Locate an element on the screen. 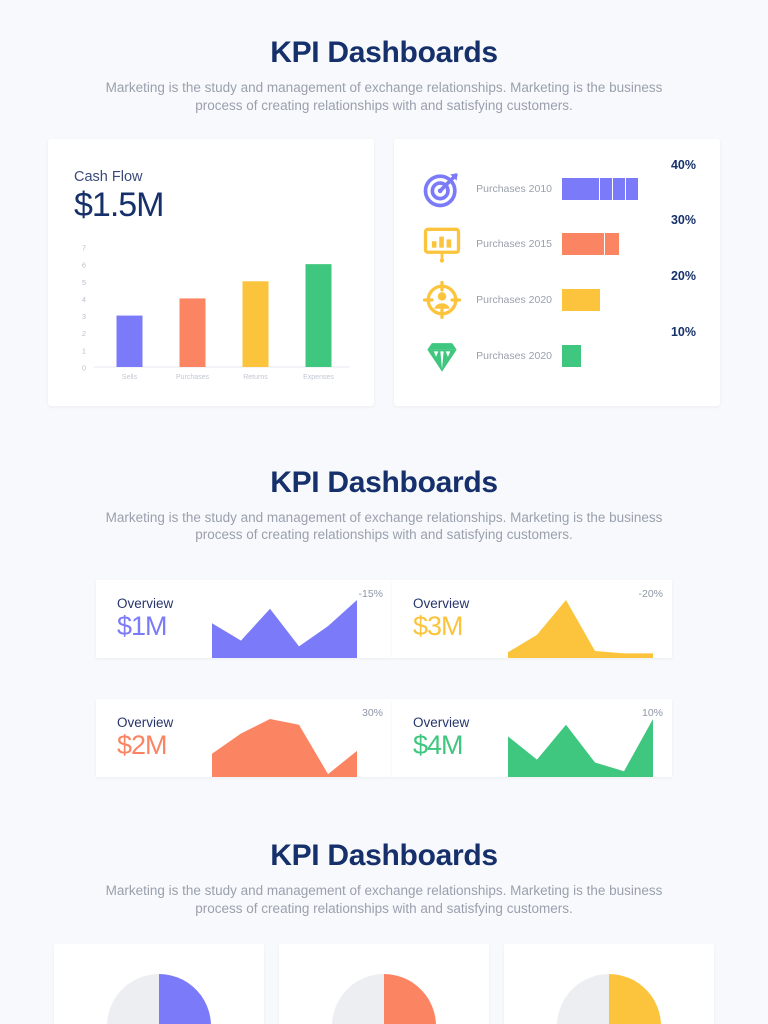 This screenshot has height=1024, width=768. overview-card: Overview $4M 10% is located at coordinates (532, 738).